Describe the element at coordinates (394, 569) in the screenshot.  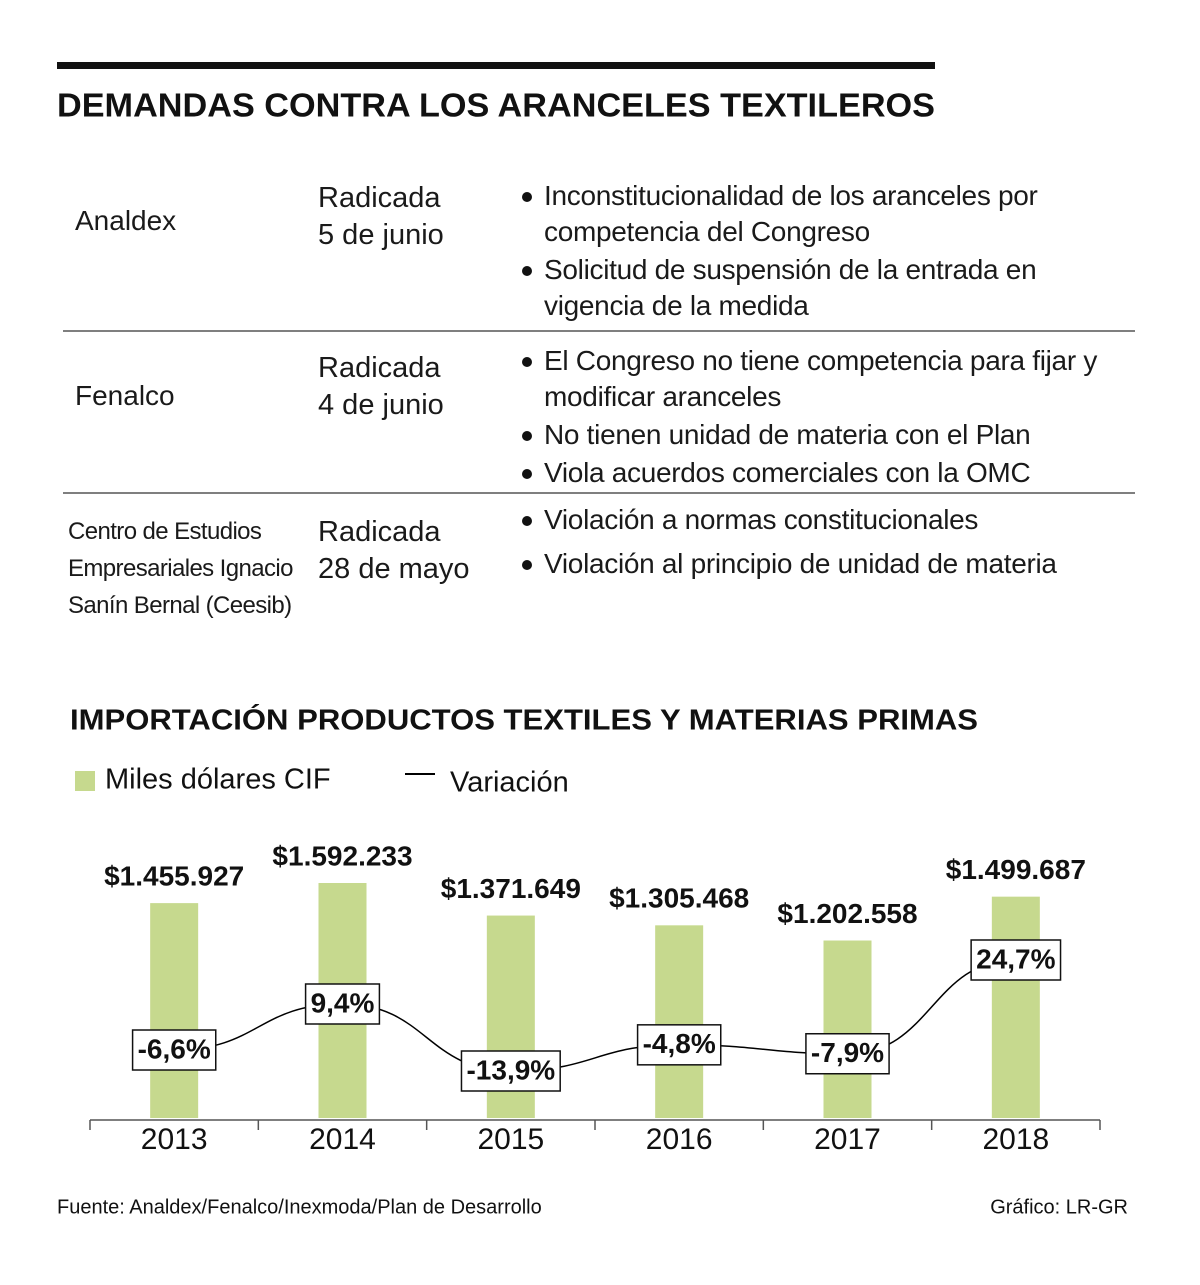
I see `date: 28 de mayo` at that location.